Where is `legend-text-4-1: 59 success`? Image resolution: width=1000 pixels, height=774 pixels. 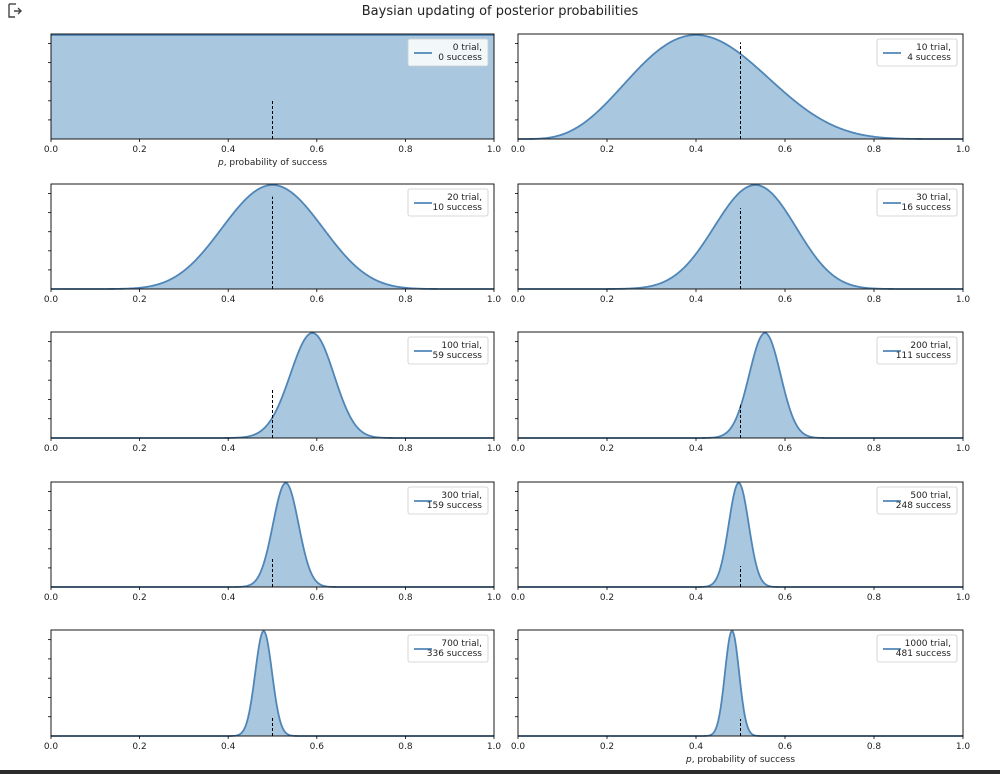 legend-text-4-1: 59 success is located at coordinates (457, 356).